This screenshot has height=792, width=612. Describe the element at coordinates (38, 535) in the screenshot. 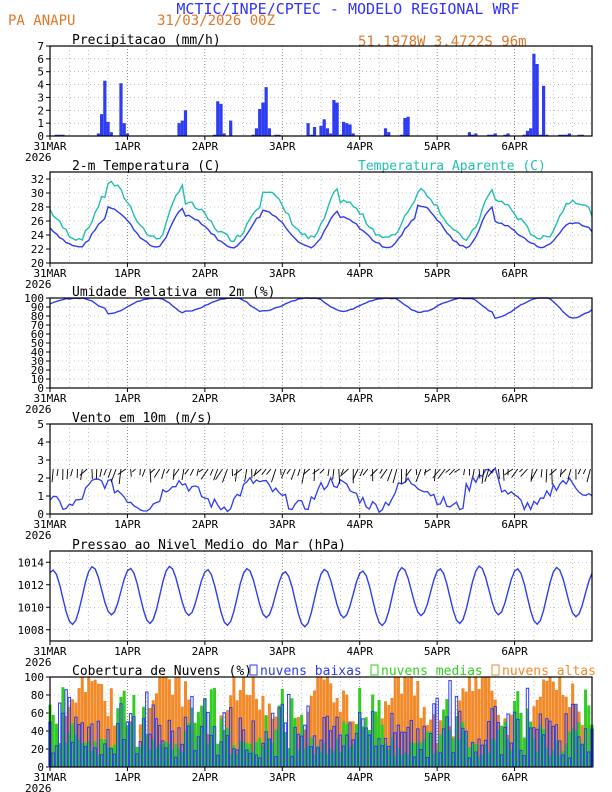

I see `x-axis-year: 2026` at that location.